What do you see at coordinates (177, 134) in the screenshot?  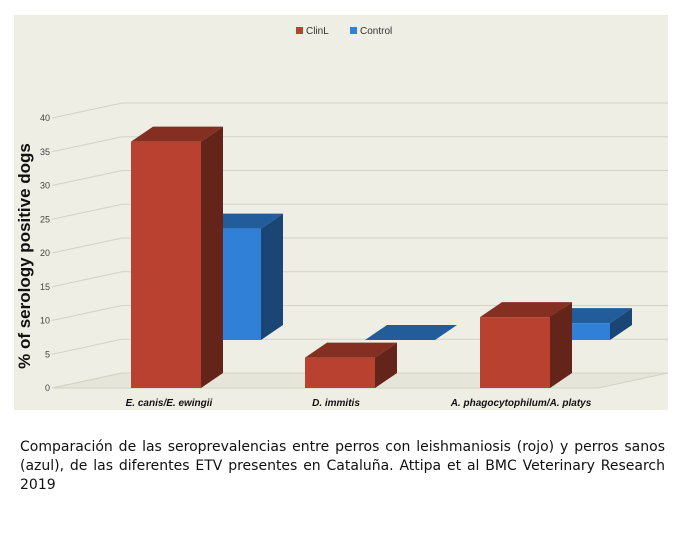 I see `bar-clinl-0-top` at bounding box center [177, 134].